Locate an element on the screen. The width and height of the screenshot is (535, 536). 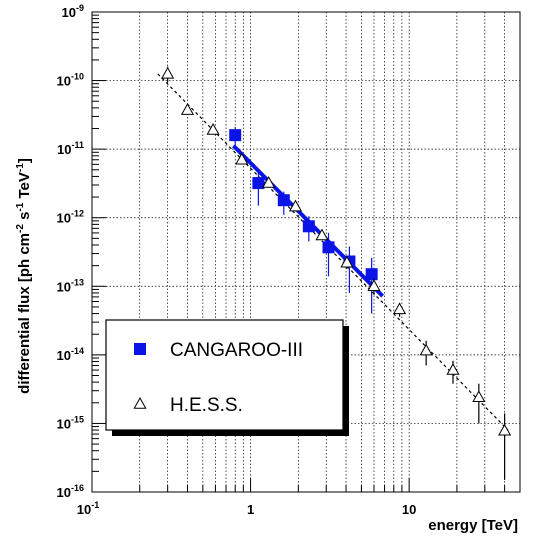
series-cangaroo-iii is located at coordinates (303, 220).